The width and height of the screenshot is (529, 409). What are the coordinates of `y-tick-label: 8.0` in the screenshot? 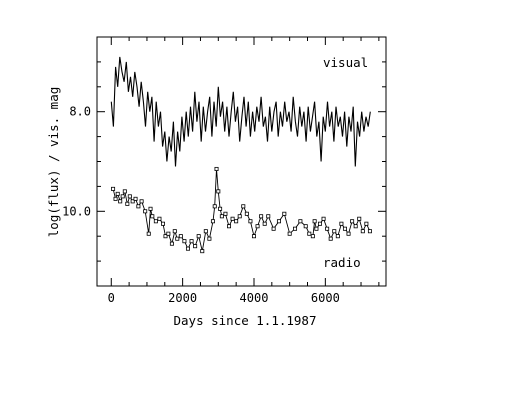 It's located at (80, 112).